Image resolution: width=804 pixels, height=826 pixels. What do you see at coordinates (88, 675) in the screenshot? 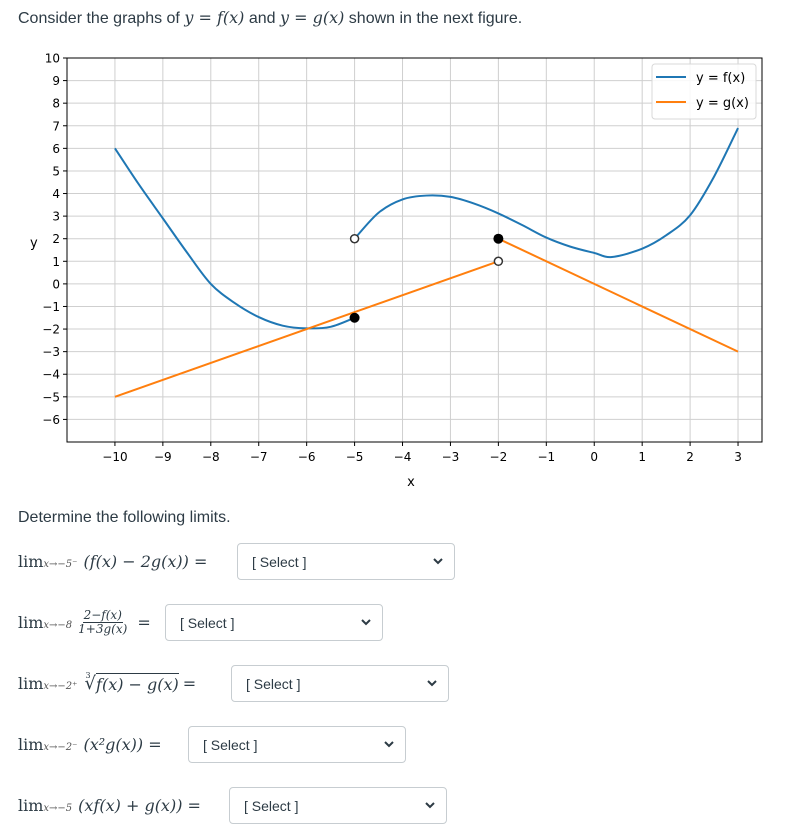
I see `root-index: 3` at bounding box center [88, 675].